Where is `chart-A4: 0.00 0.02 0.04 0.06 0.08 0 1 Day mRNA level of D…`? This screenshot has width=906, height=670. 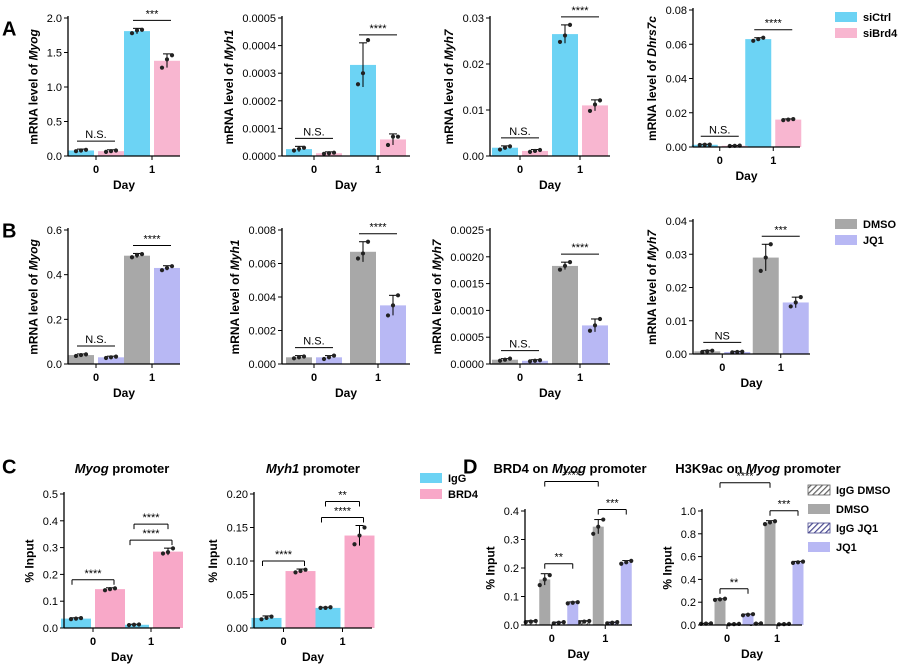
chart-A4: 0.00 0.02 0.04 0.06 0.08 0 1 Day mRNA level of D… is located at coordinates (771, 94).